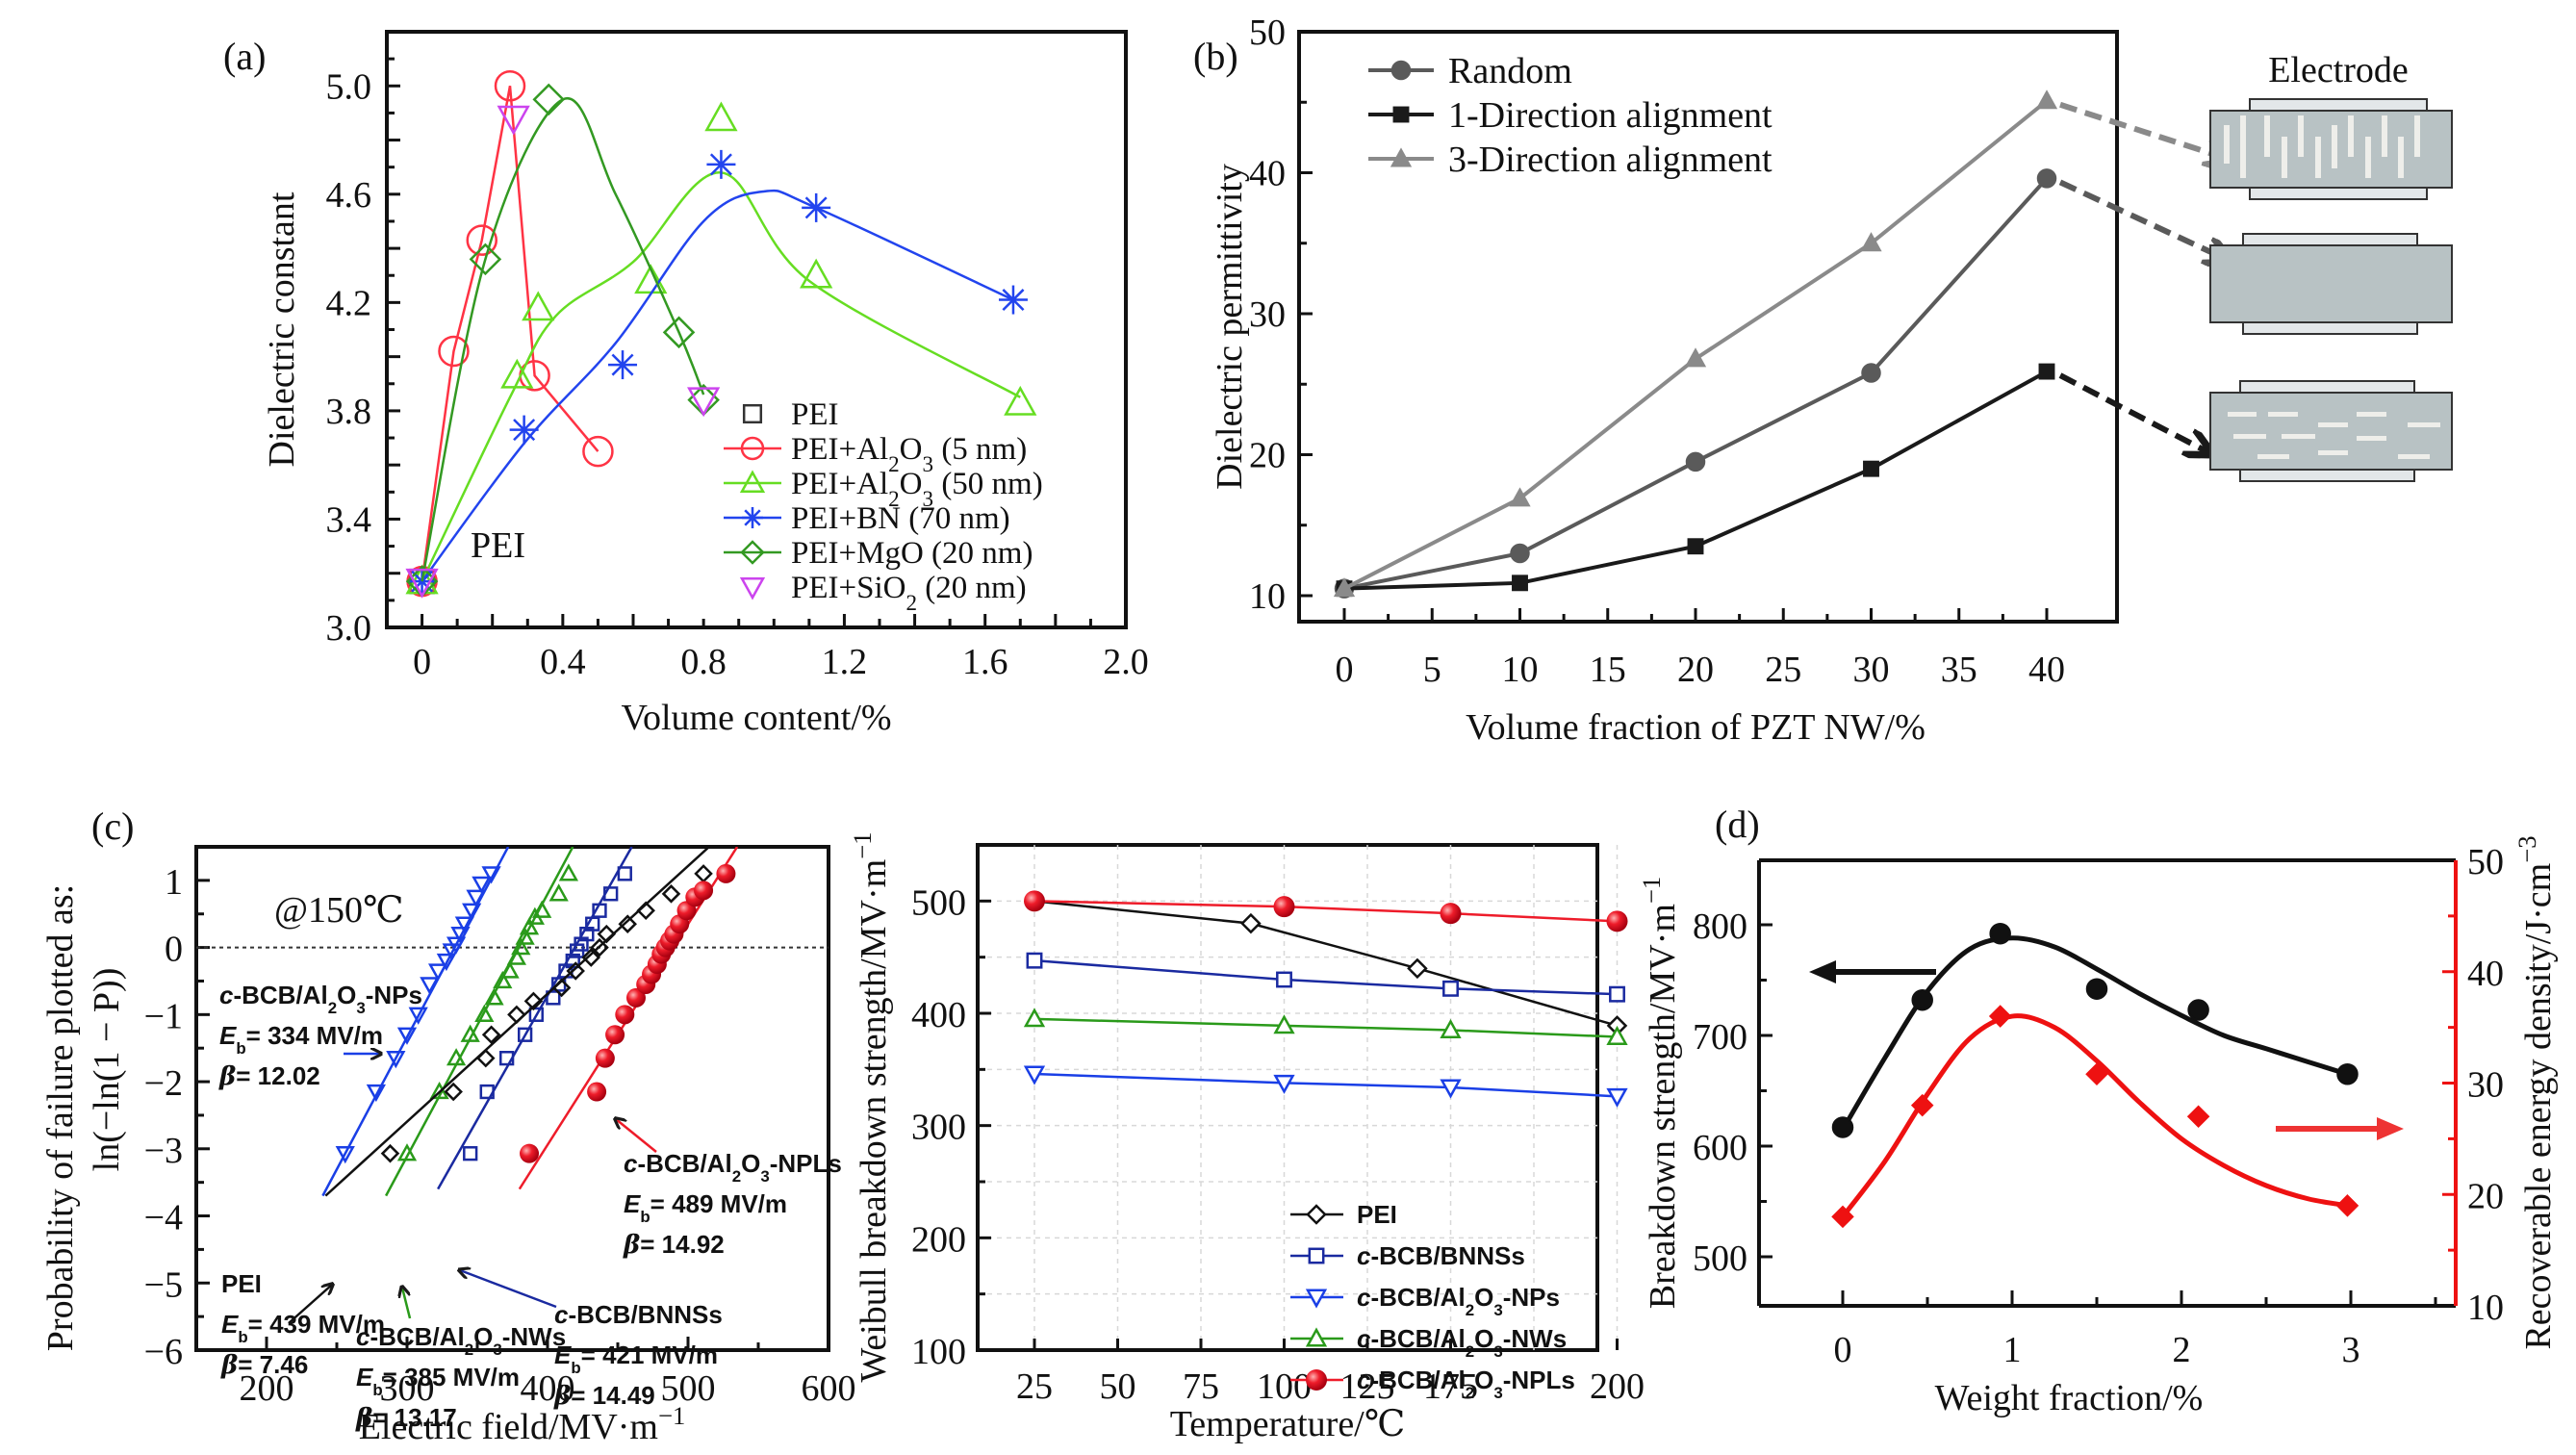 Image resolution: width=2576 pixels, height=1455 pixels. Describe the element at coordinates (1325, 1087) in the screenshot. I see `series-c-bcb-al2o3-nps` at that location.